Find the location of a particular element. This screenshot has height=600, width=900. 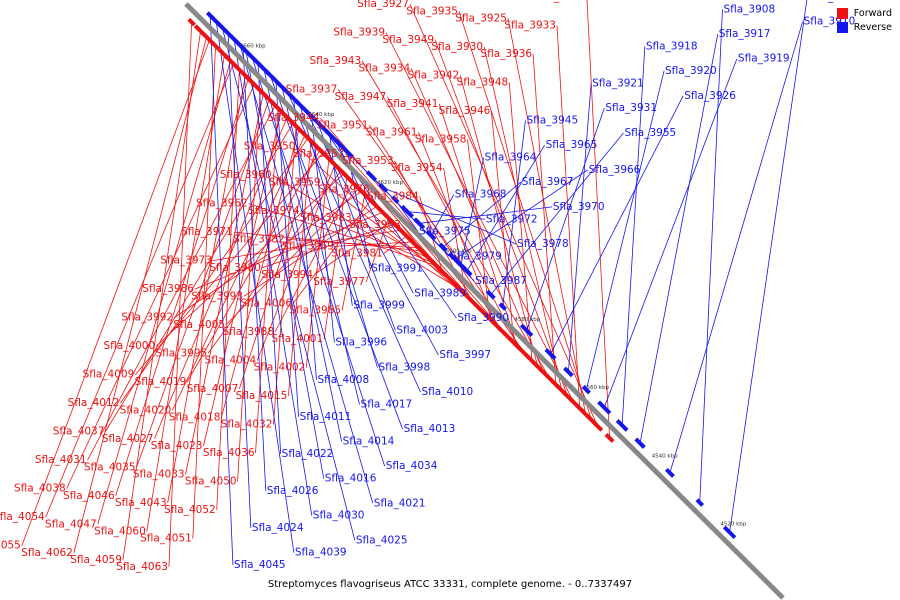

gene-label: Sfla_4034 is located at coordinates (412, 466).